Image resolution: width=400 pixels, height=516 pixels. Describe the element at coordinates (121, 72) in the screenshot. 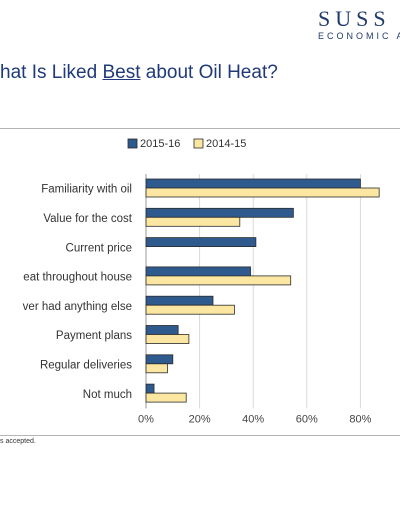

I see `title-emphasis: Best` at that location.